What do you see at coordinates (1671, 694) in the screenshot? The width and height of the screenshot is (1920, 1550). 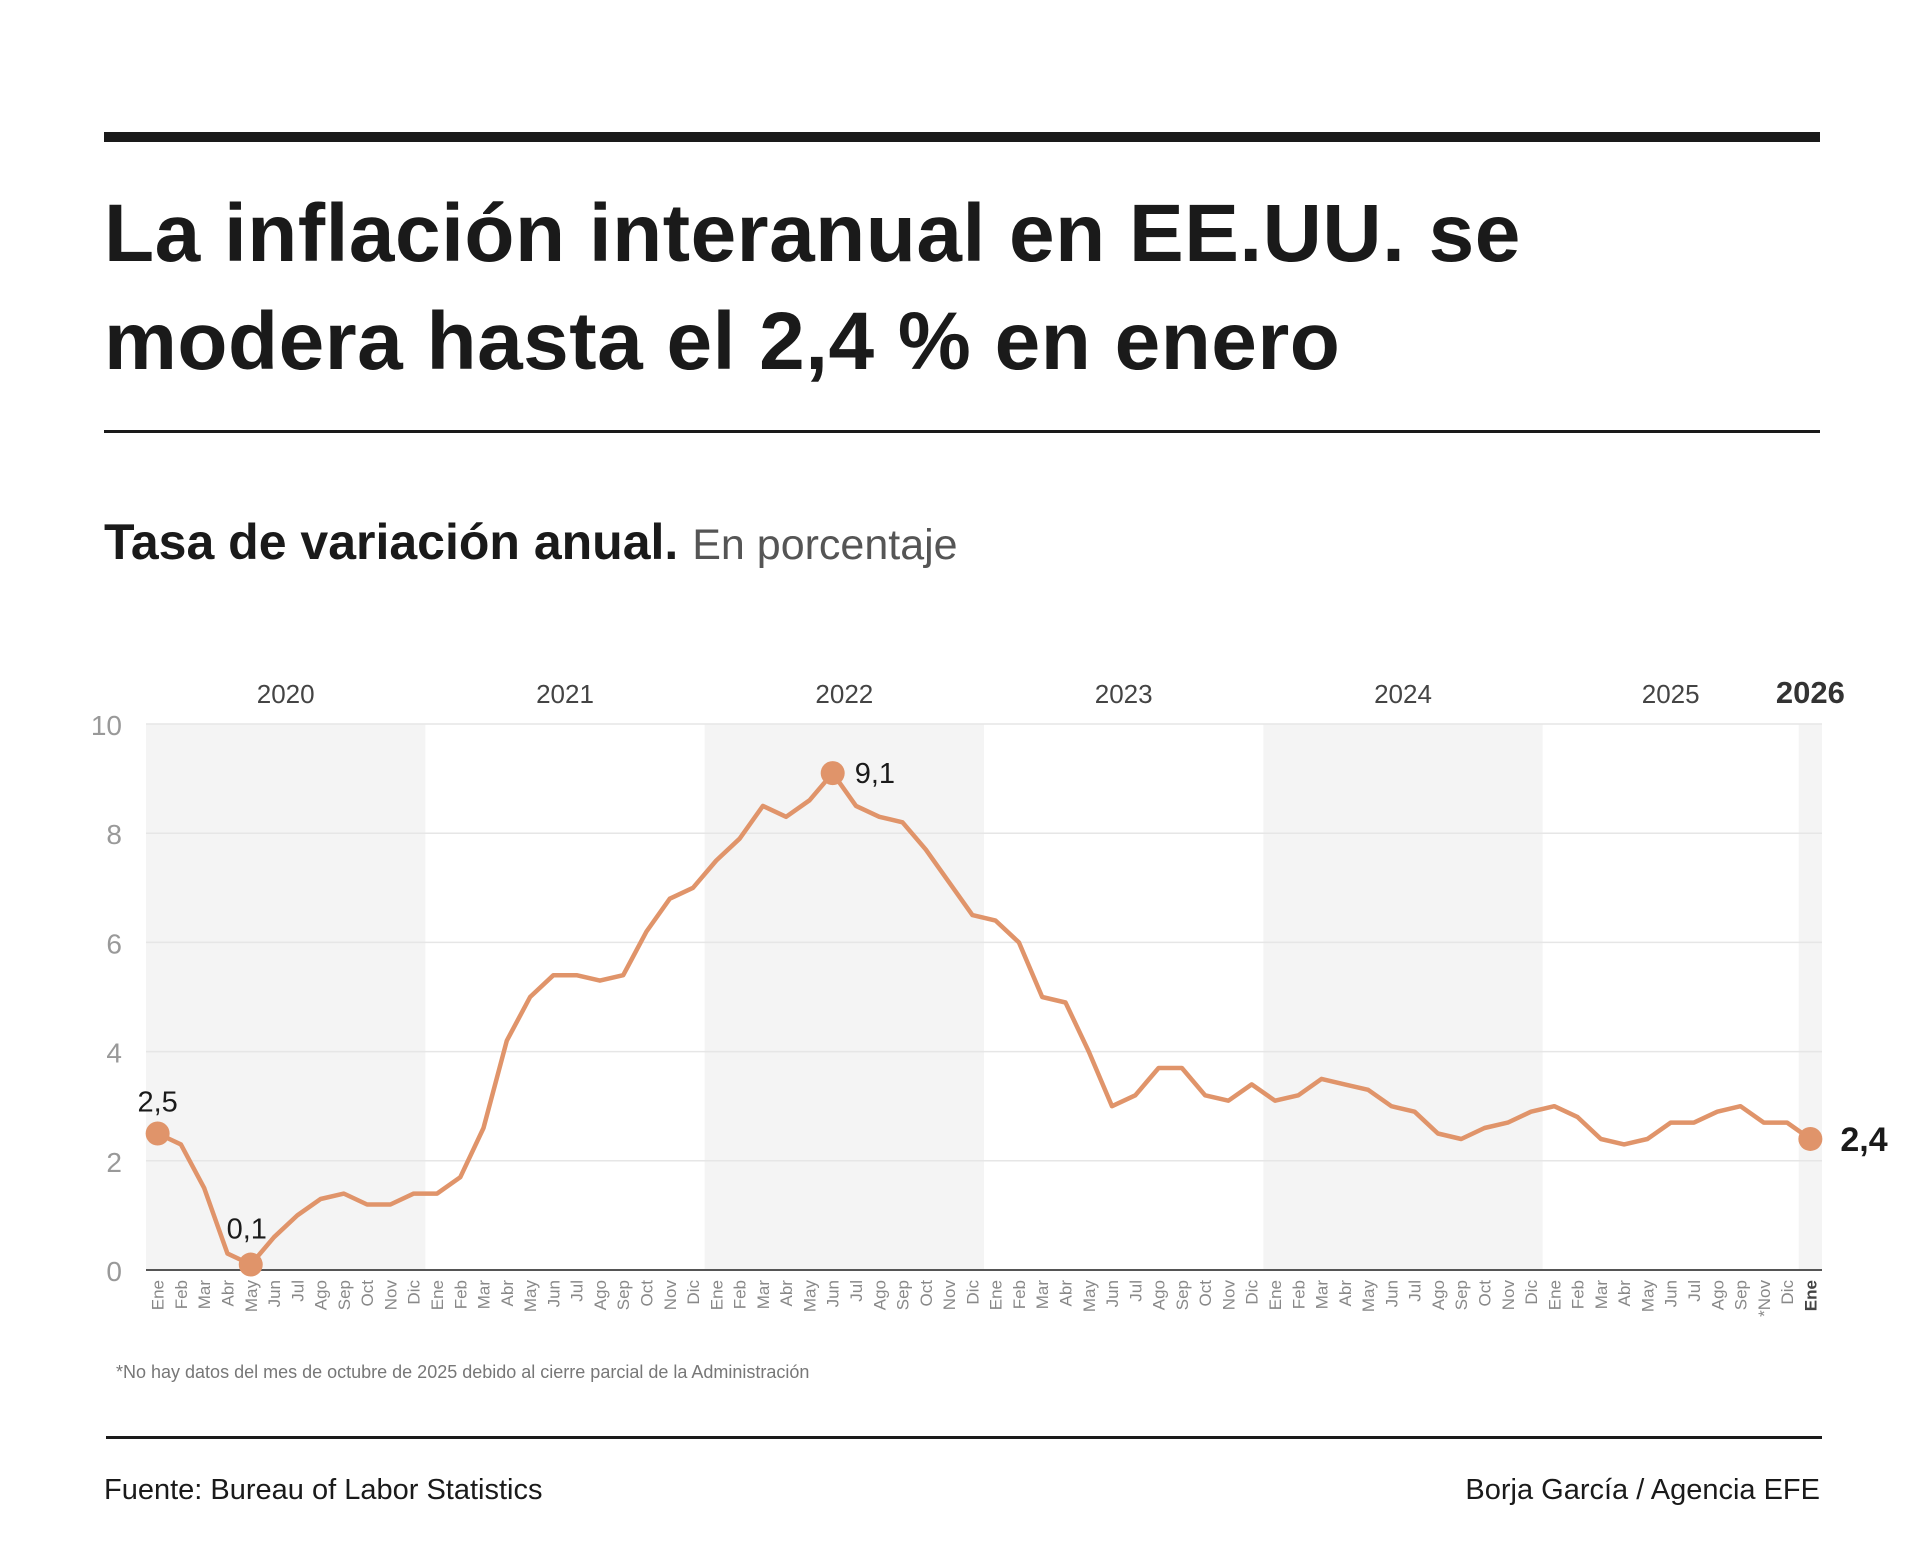 I see `year-label-2025: 2025` at bounding box center [1671, 694].